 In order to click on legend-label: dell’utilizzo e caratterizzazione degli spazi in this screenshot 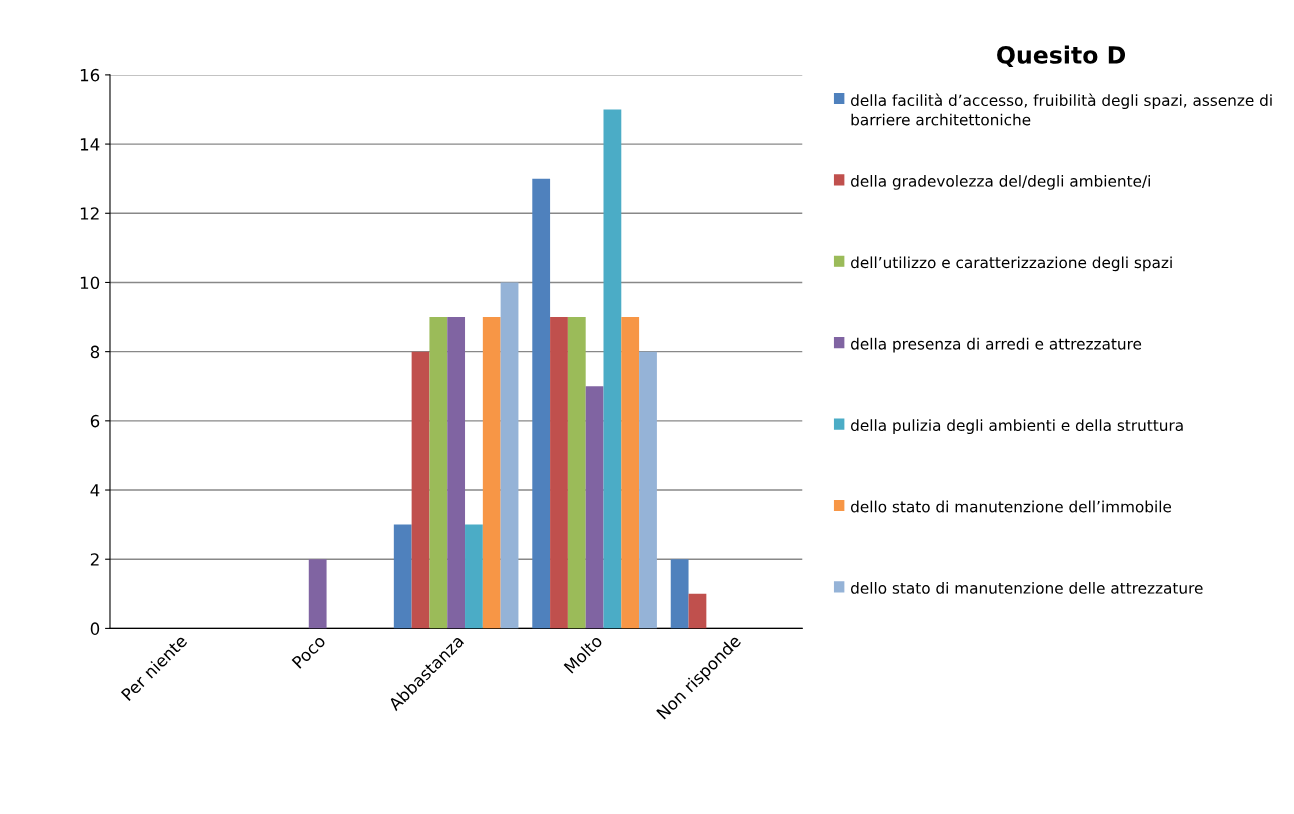, I will do `click(1011, 264)`.